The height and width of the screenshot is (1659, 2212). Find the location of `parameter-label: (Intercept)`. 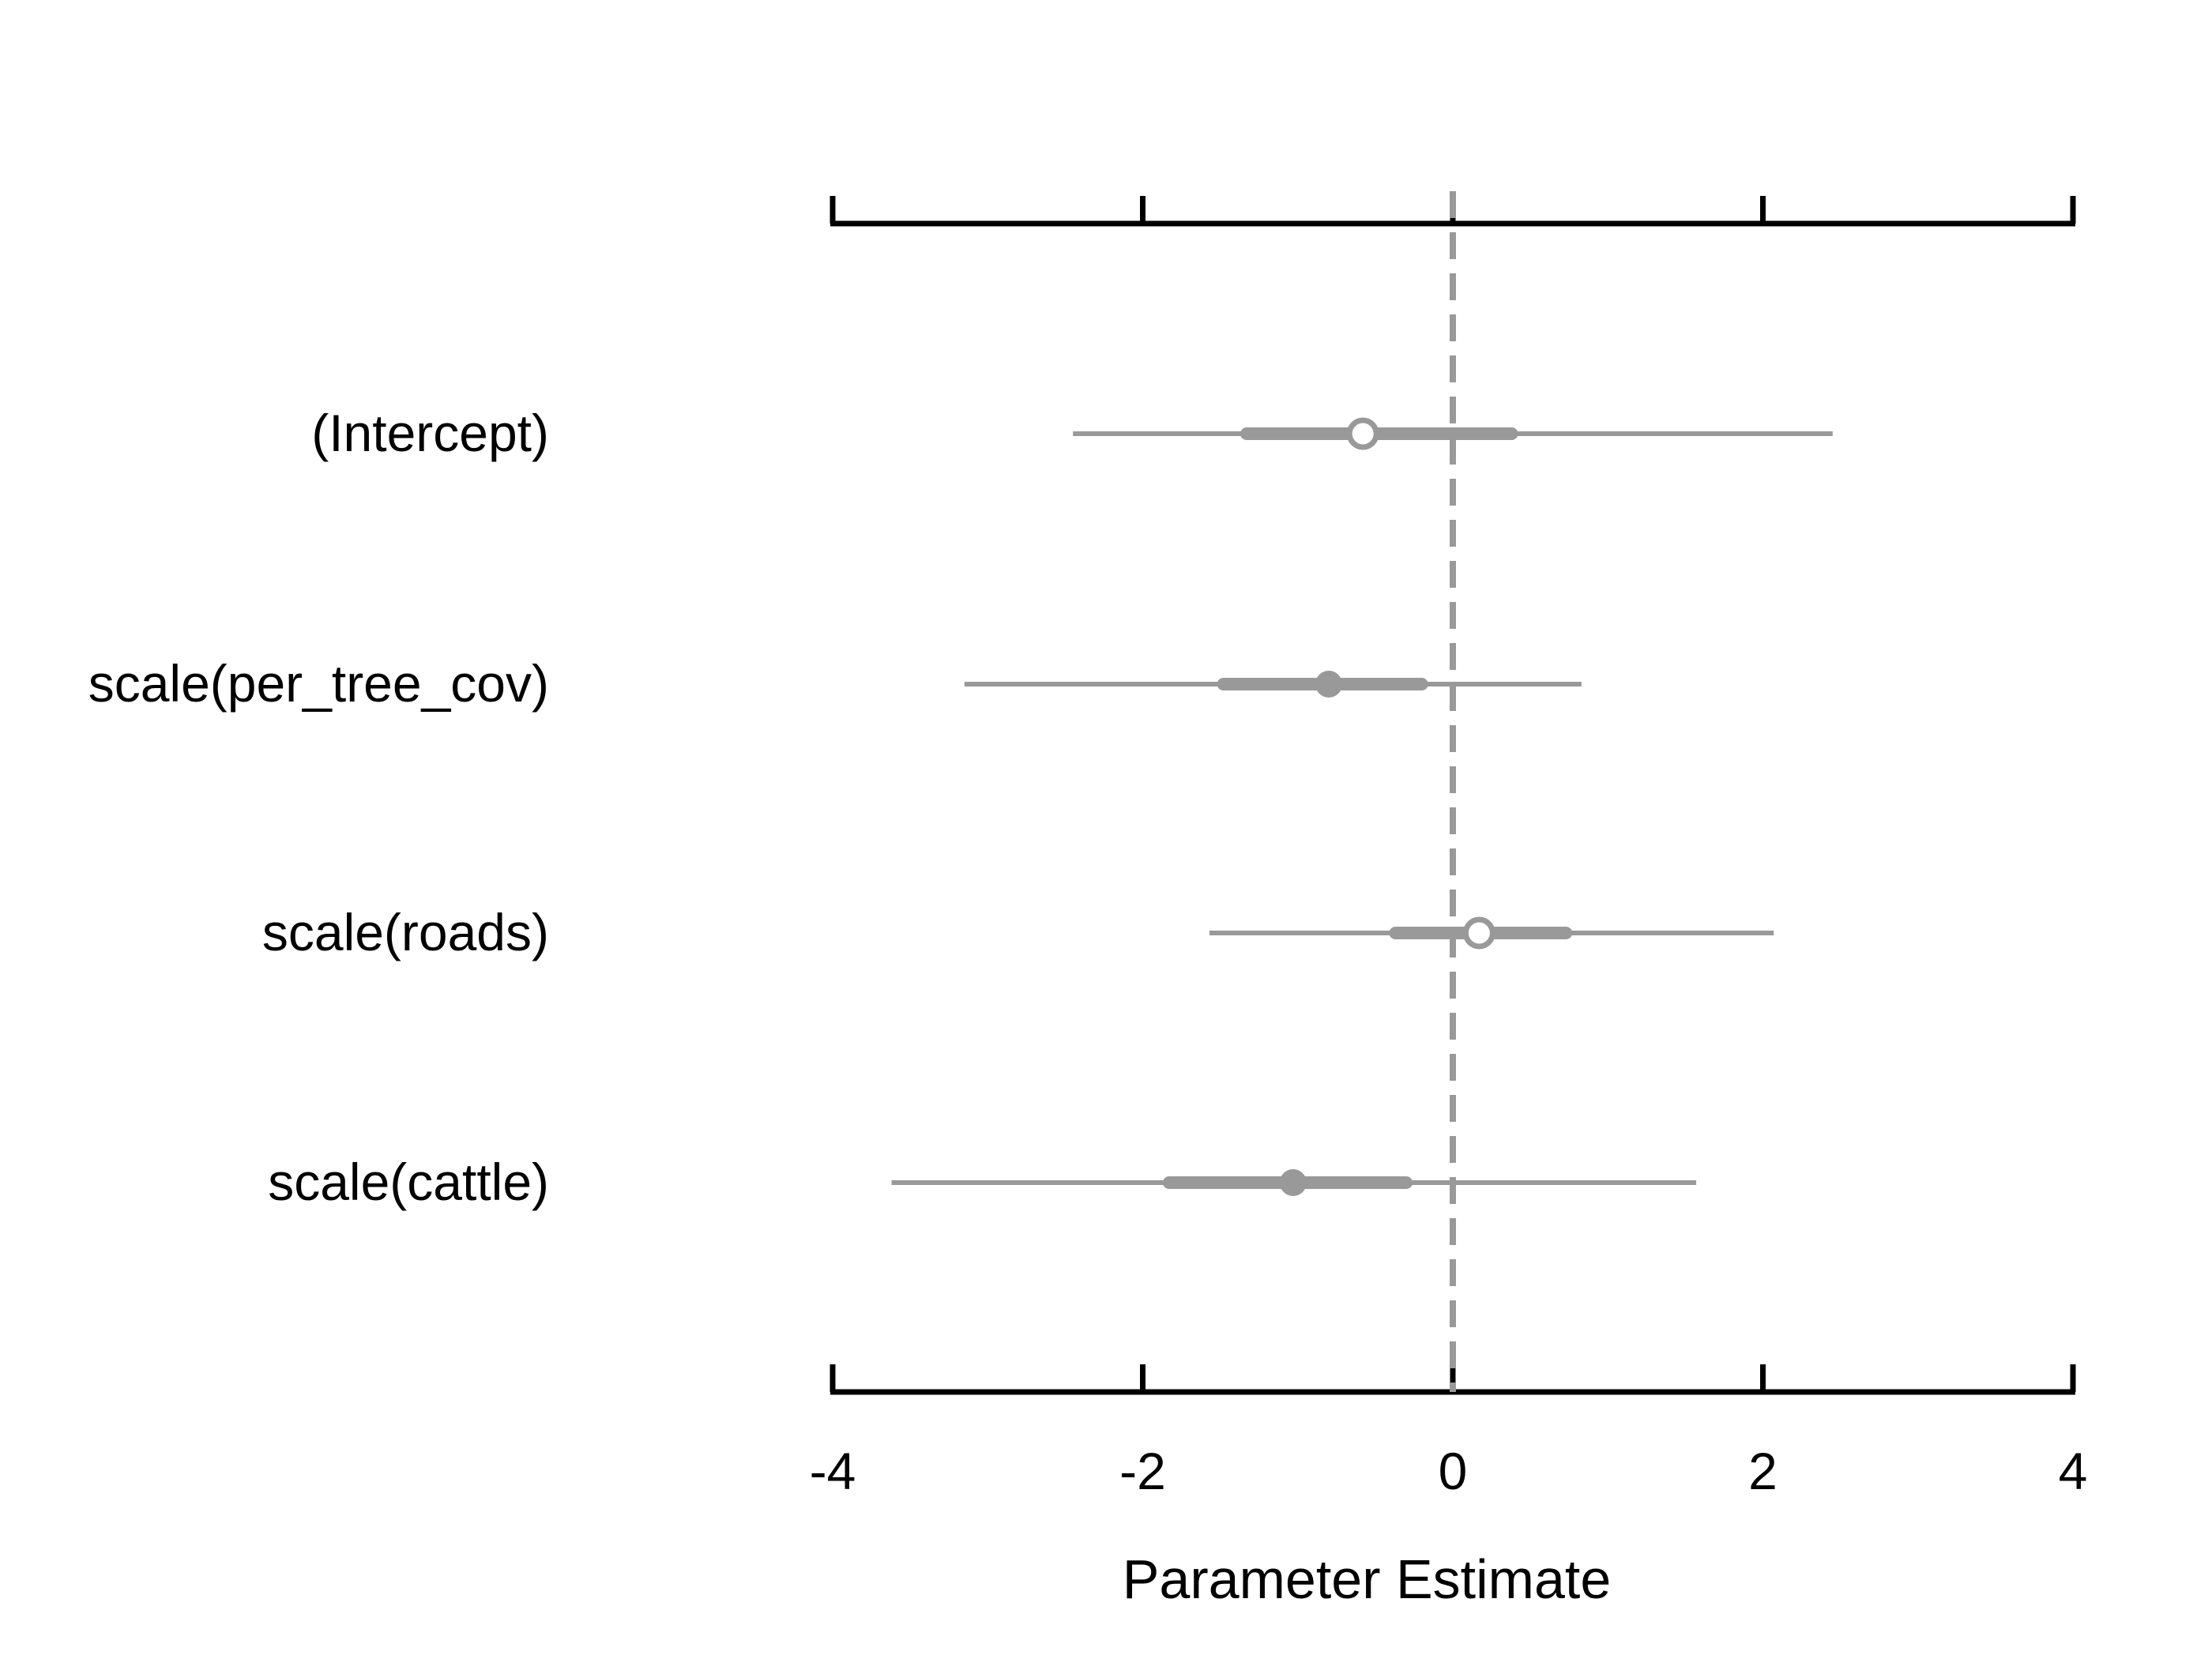

parameter-label: (Intercept) is located at coordinates (430, 433).